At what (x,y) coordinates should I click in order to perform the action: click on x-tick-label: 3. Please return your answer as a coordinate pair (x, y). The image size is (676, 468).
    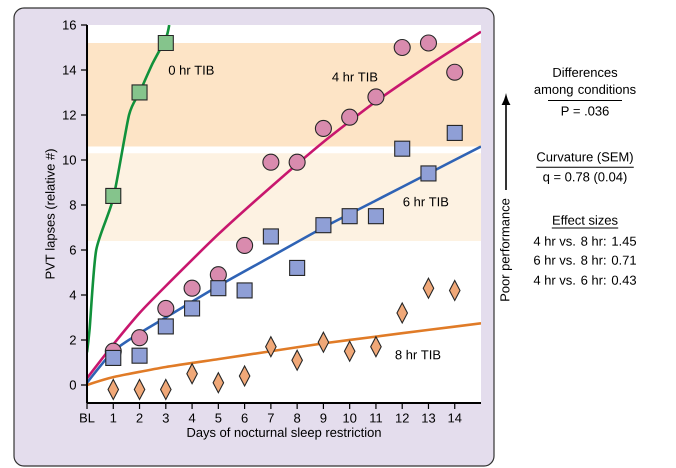
    Looking at the image, I should click on (165, 418).